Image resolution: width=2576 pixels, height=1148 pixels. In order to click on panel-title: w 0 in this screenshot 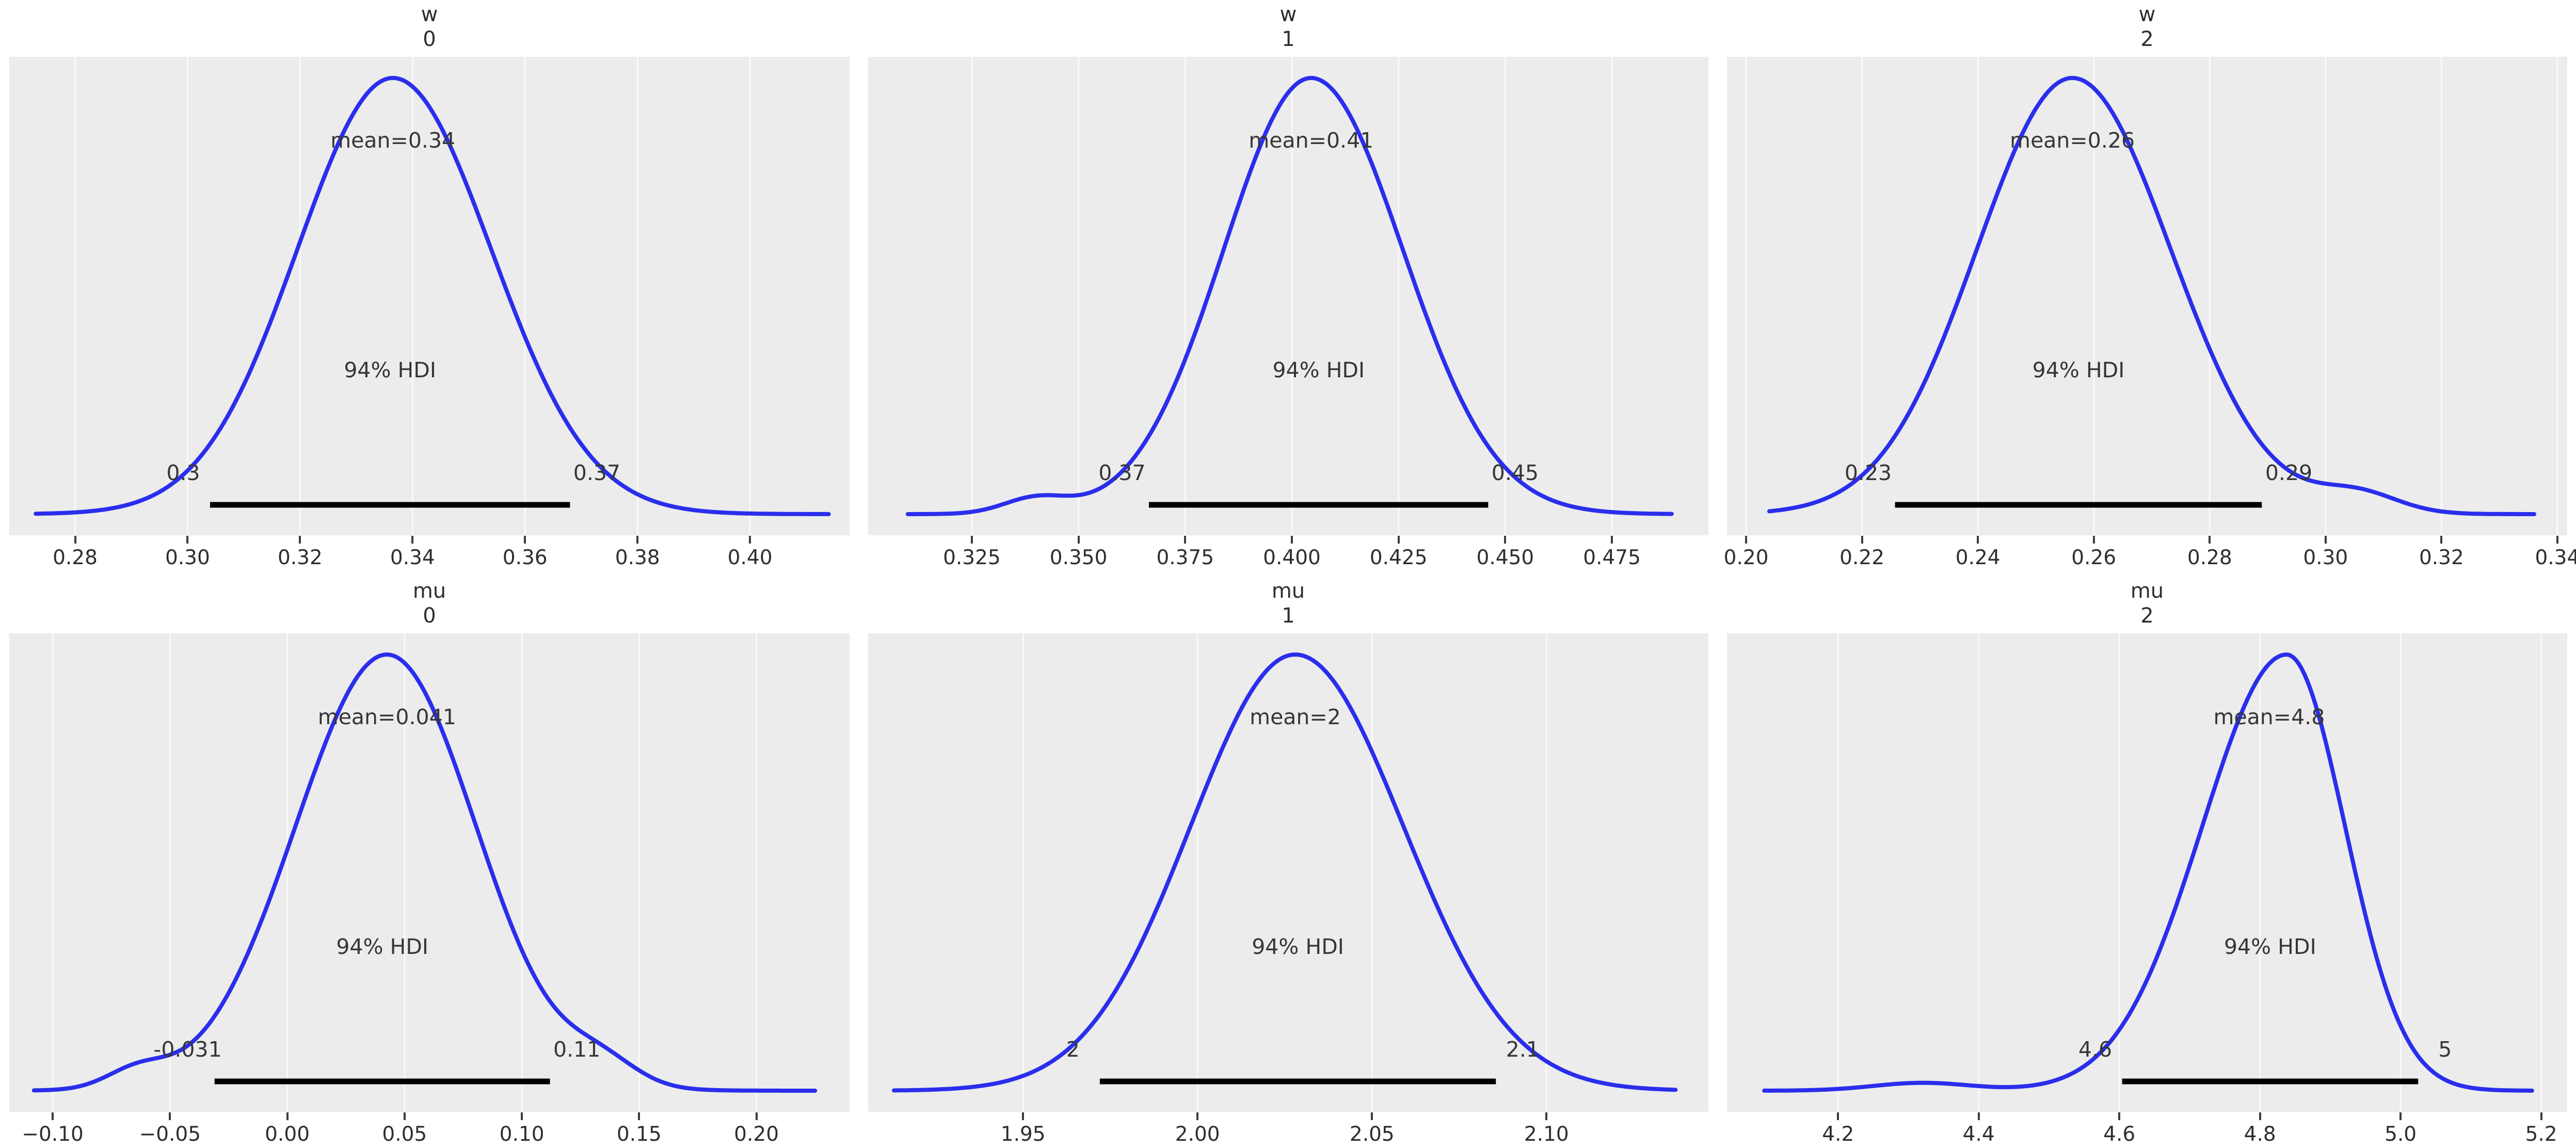, I will do `click(429, 27)`.